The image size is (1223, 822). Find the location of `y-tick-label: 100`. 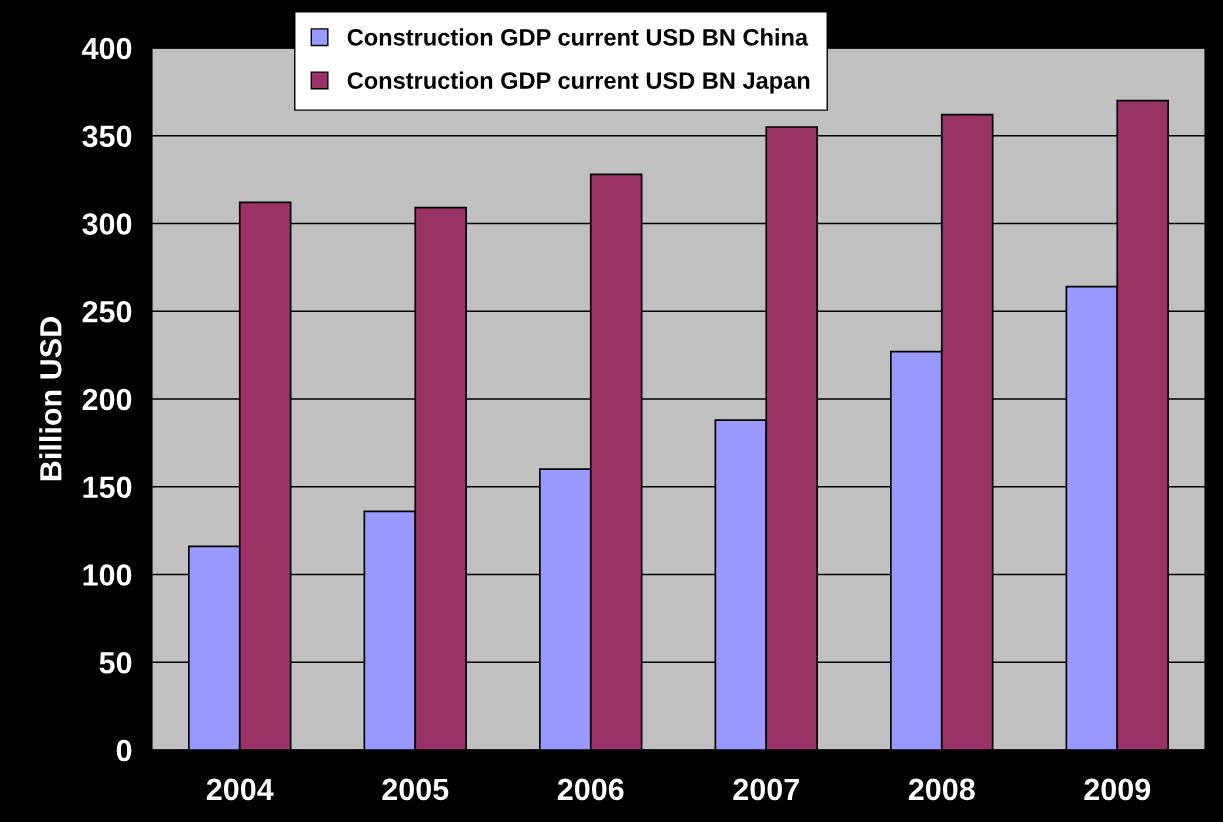

y-tick-label: 100 is located at coordinates (107, 575).